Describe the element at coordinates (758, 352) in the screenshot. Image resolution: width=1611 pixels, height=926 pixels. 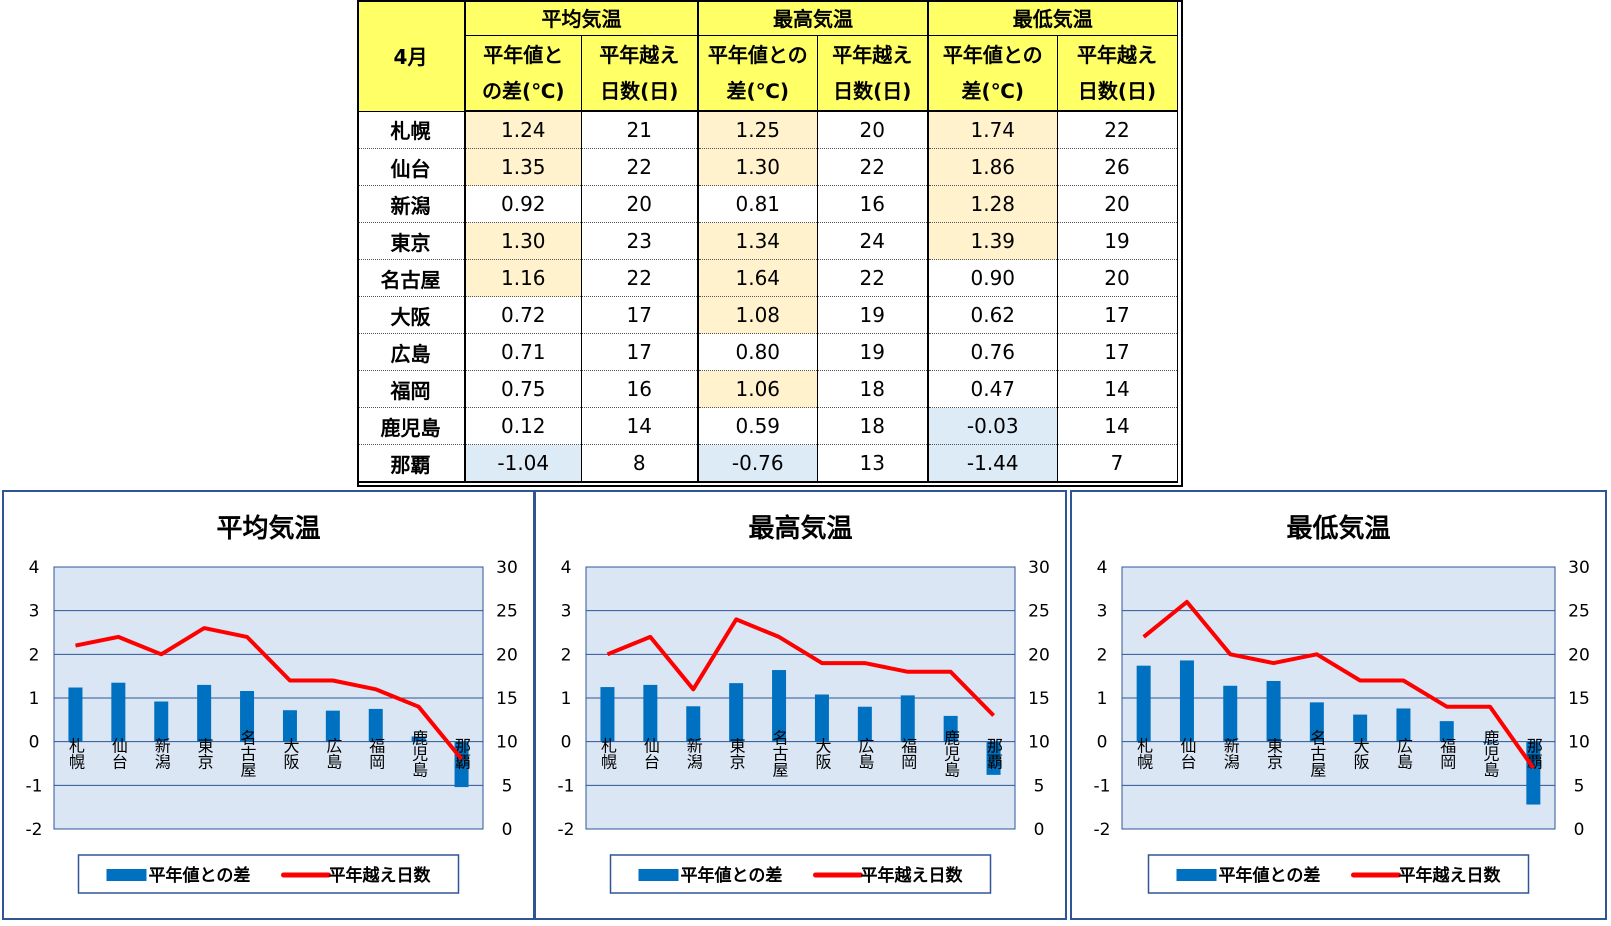
I see `diff-value-cell: 0.80` at that location.